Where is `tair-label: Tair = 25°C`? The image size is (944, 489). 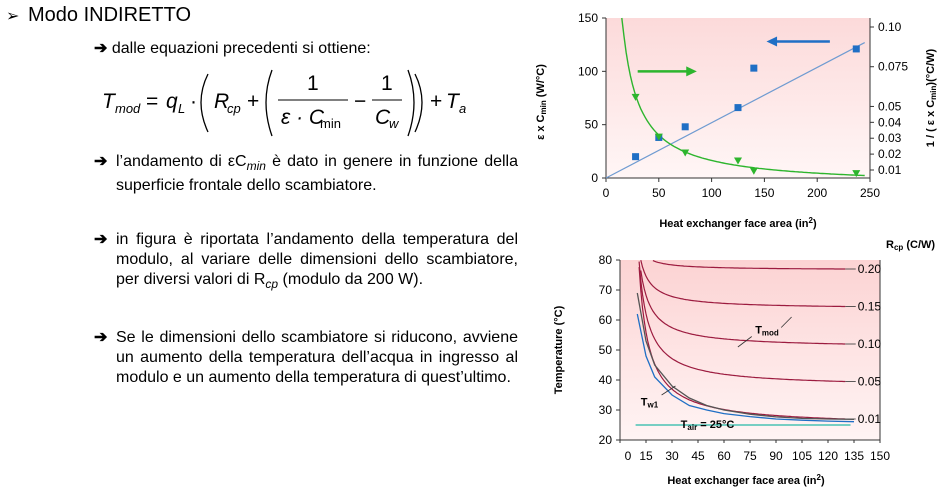
tair-label: Tair = 25°C is located at coordinates (708, 425).